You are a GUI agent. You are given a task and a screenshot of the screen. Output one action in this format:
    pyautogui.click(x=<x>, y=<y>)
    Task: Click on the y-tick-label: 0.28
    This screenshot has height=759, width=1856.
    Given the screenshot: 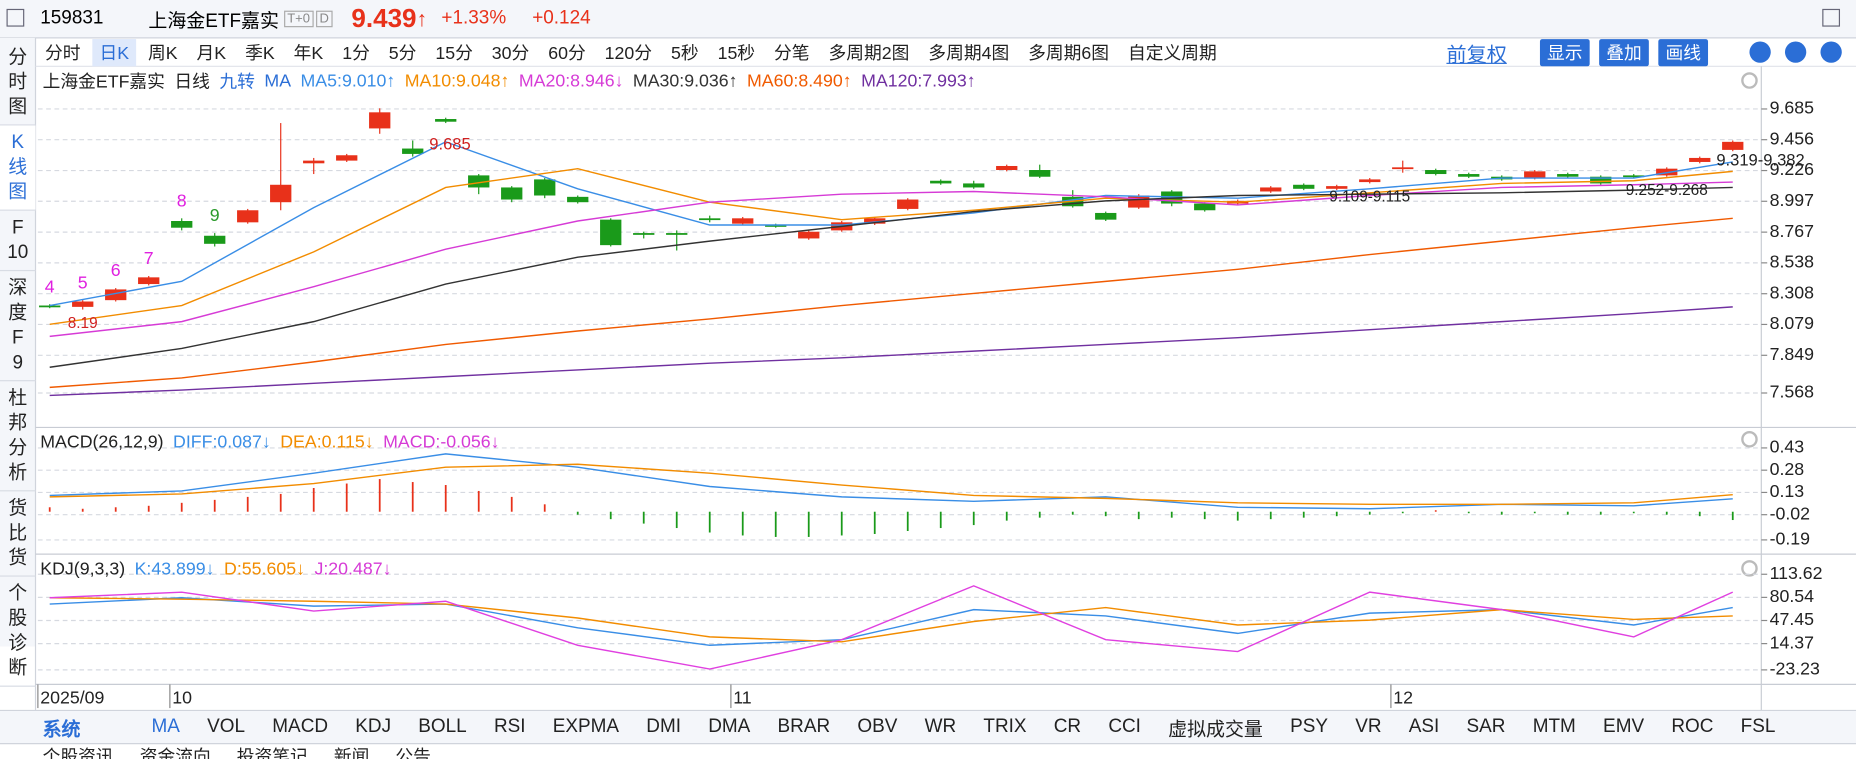 What is the action you would take?
    pyautogui.click(x=1787, y=469)
    